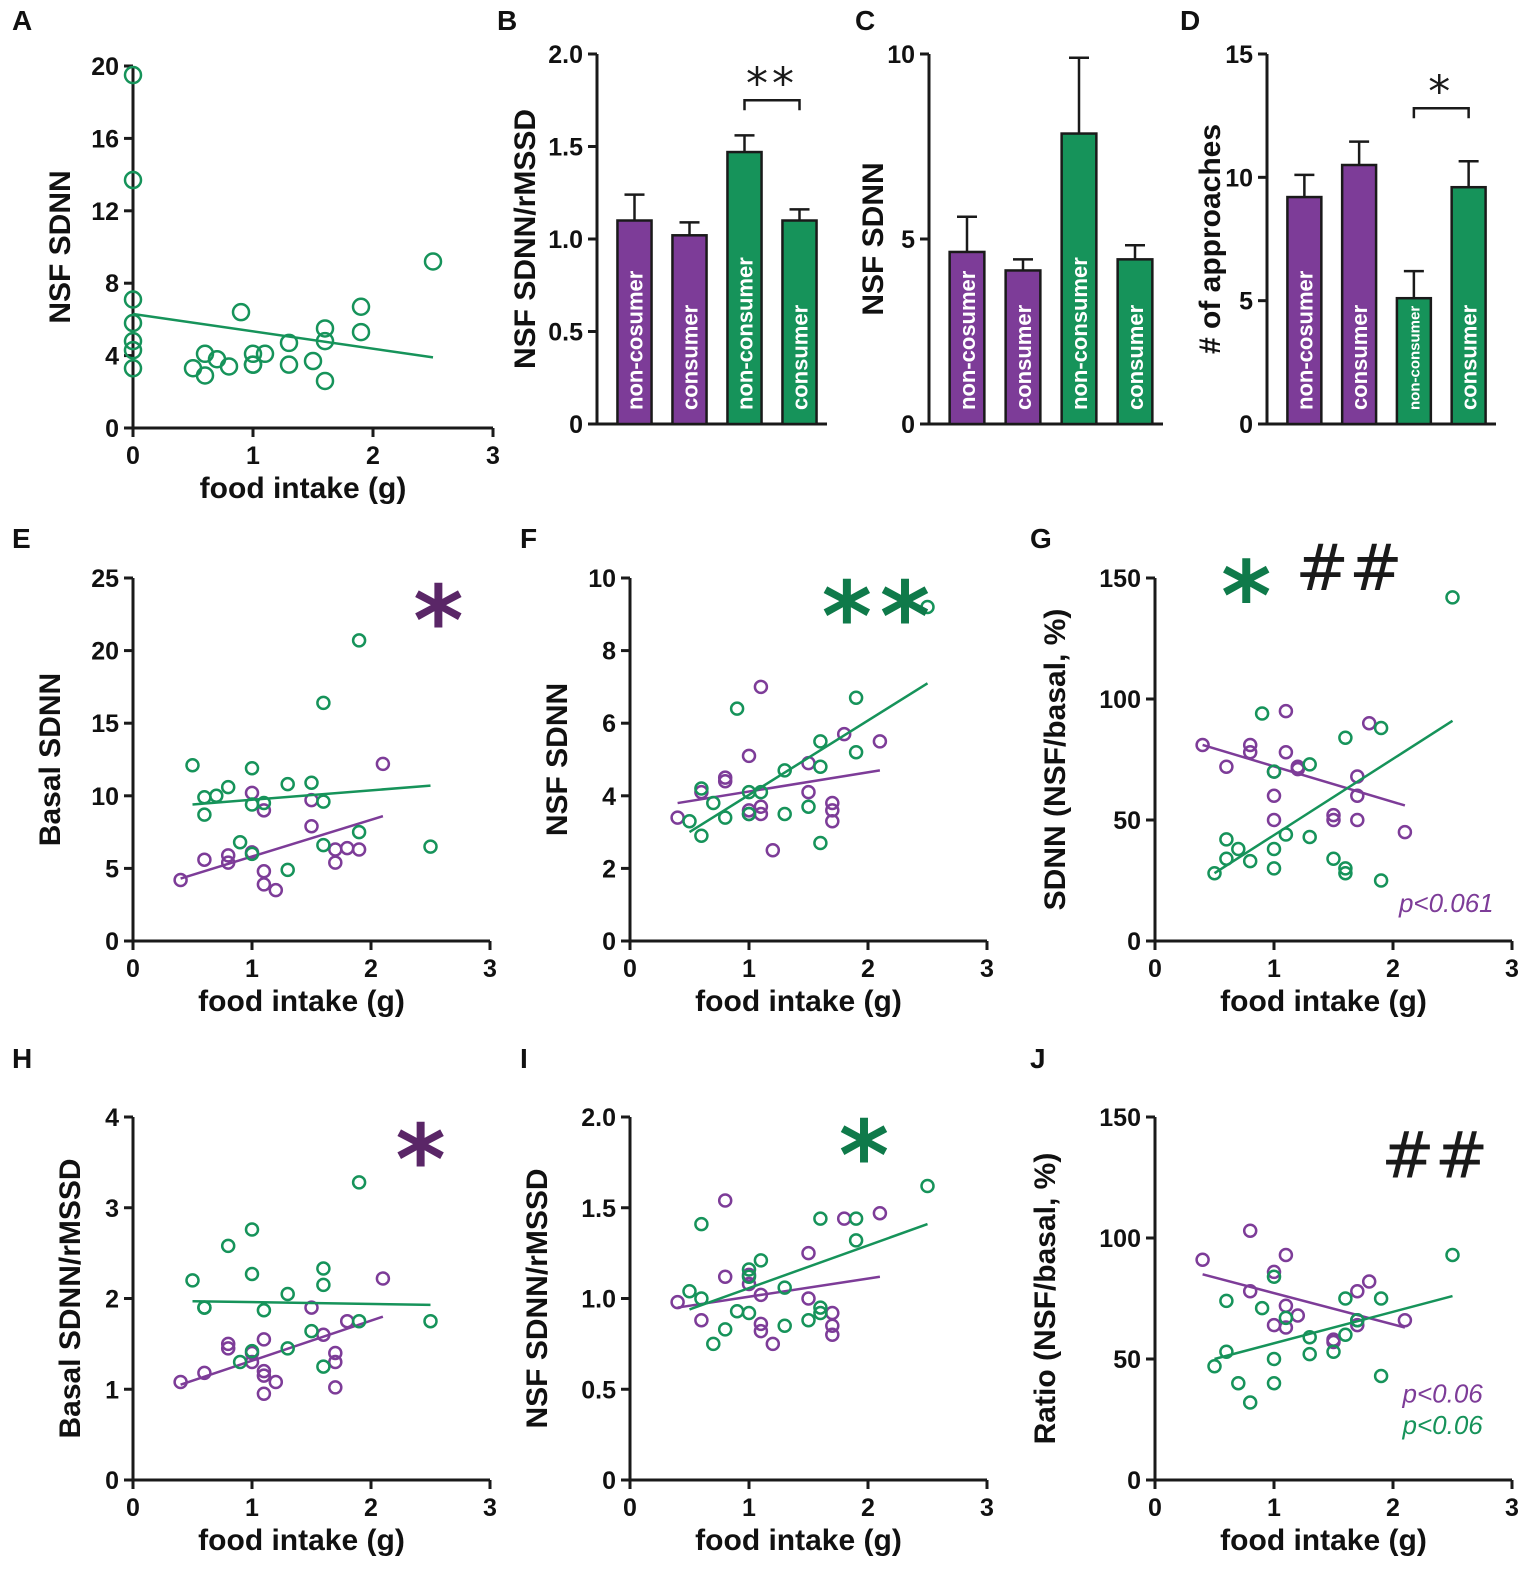 Image resolution: width=1535 pixels, height=1577 pixels. Describe the element at coordinates (1041, 538) in the screenshot. I see `panel-letter: G` at that location.